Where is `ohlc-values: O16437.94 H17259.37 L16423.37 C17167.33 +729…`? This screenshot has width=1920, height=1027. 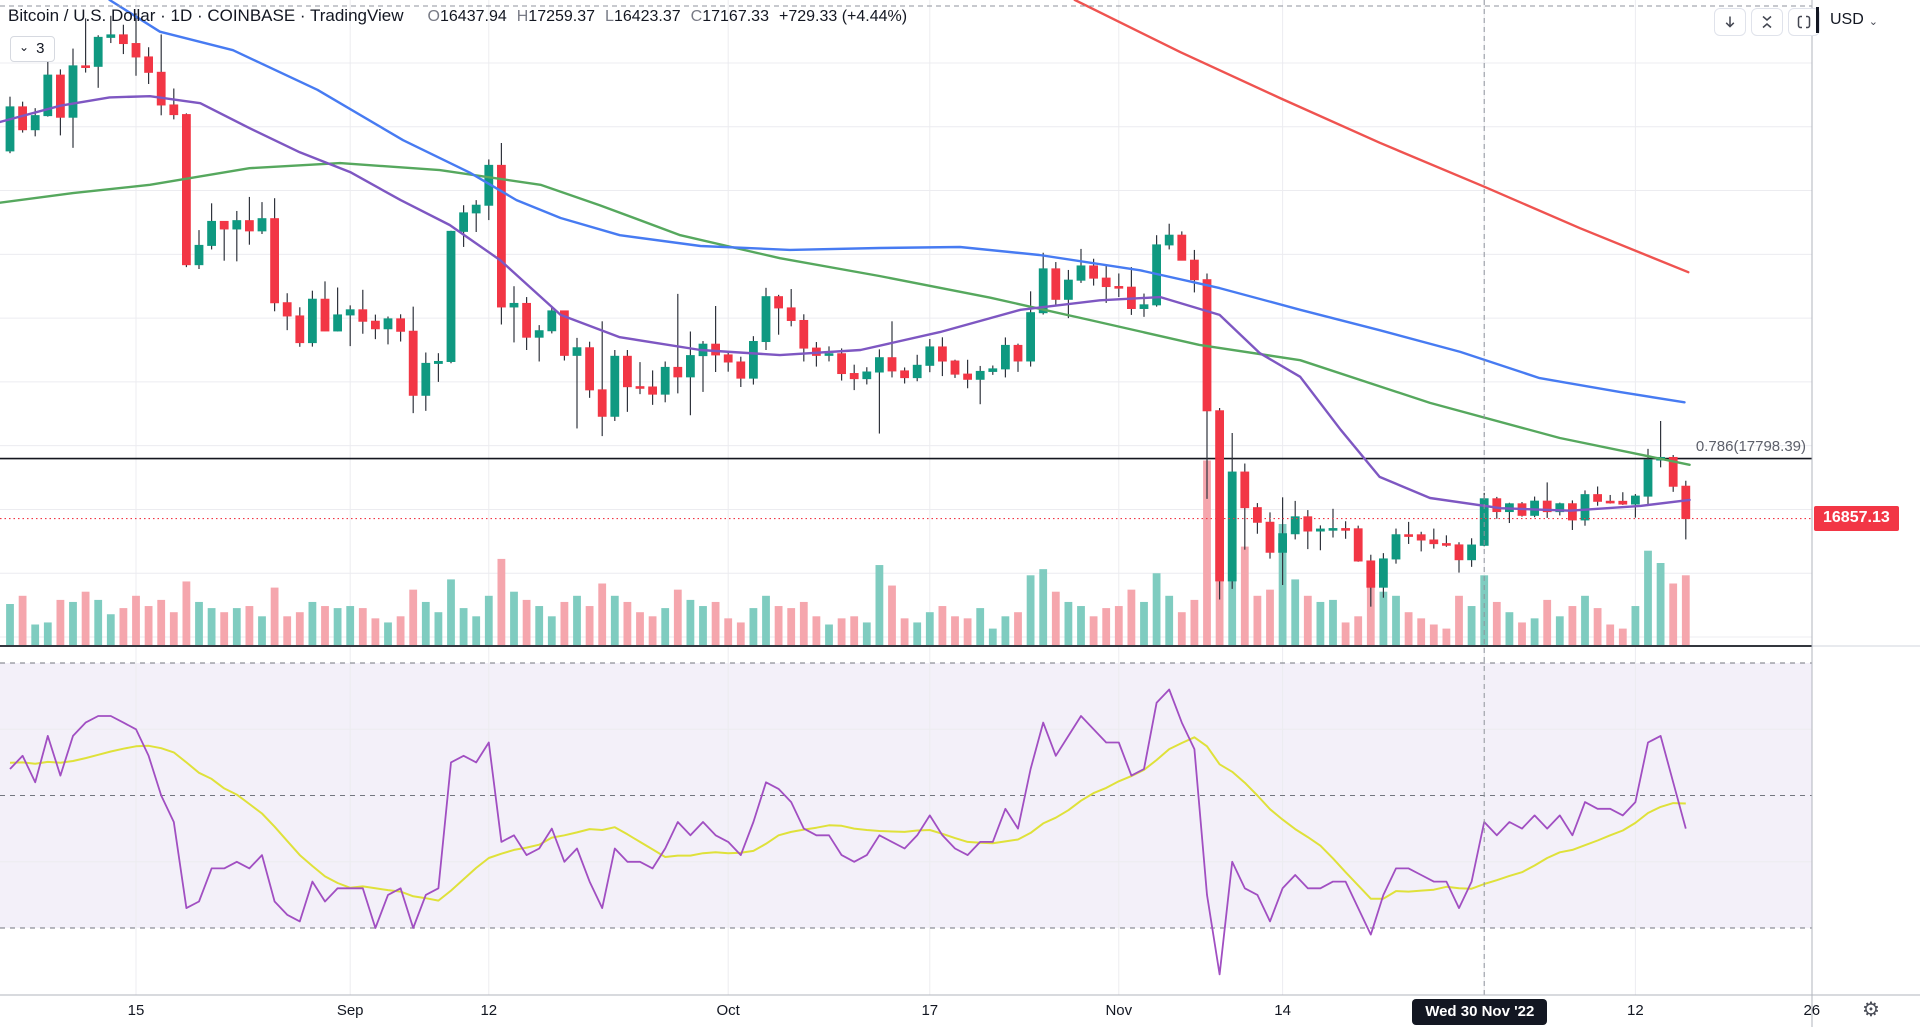
ohlc-values: O16437.94 H17259.37 L16423.37 C17167.33 +729… is located at coordinates (668, 17).